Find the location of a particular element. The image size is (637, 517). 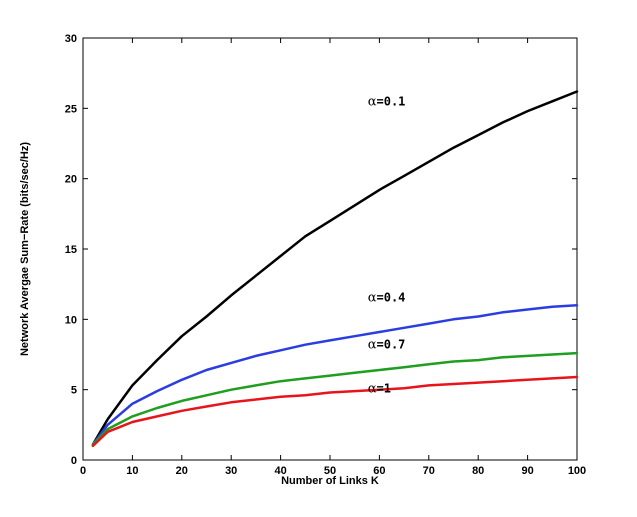

x-tick-label: 70 is located at coordinates (429, 471).